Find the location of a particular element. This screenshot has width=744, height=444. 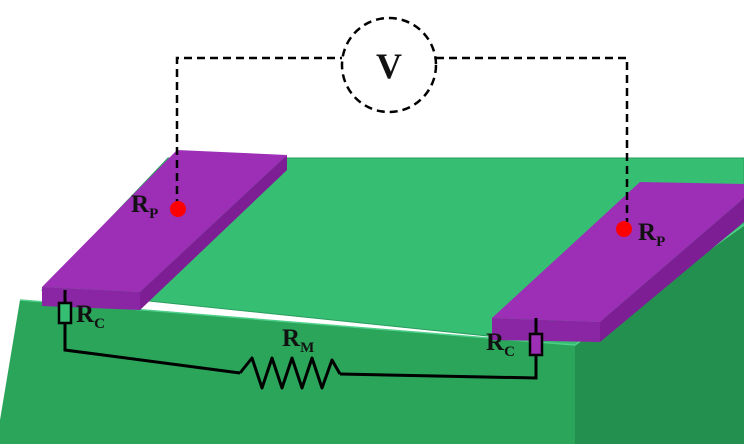

label-rc-left-sub: C is located at coordinates (99, 324).